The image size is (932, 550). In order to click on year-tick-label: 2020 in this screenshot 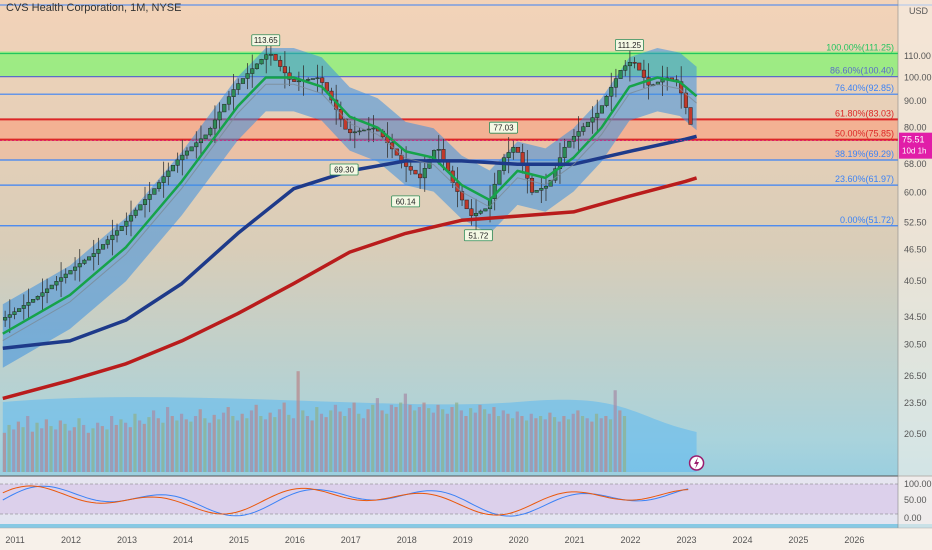, I will do `click(519, 540)`.